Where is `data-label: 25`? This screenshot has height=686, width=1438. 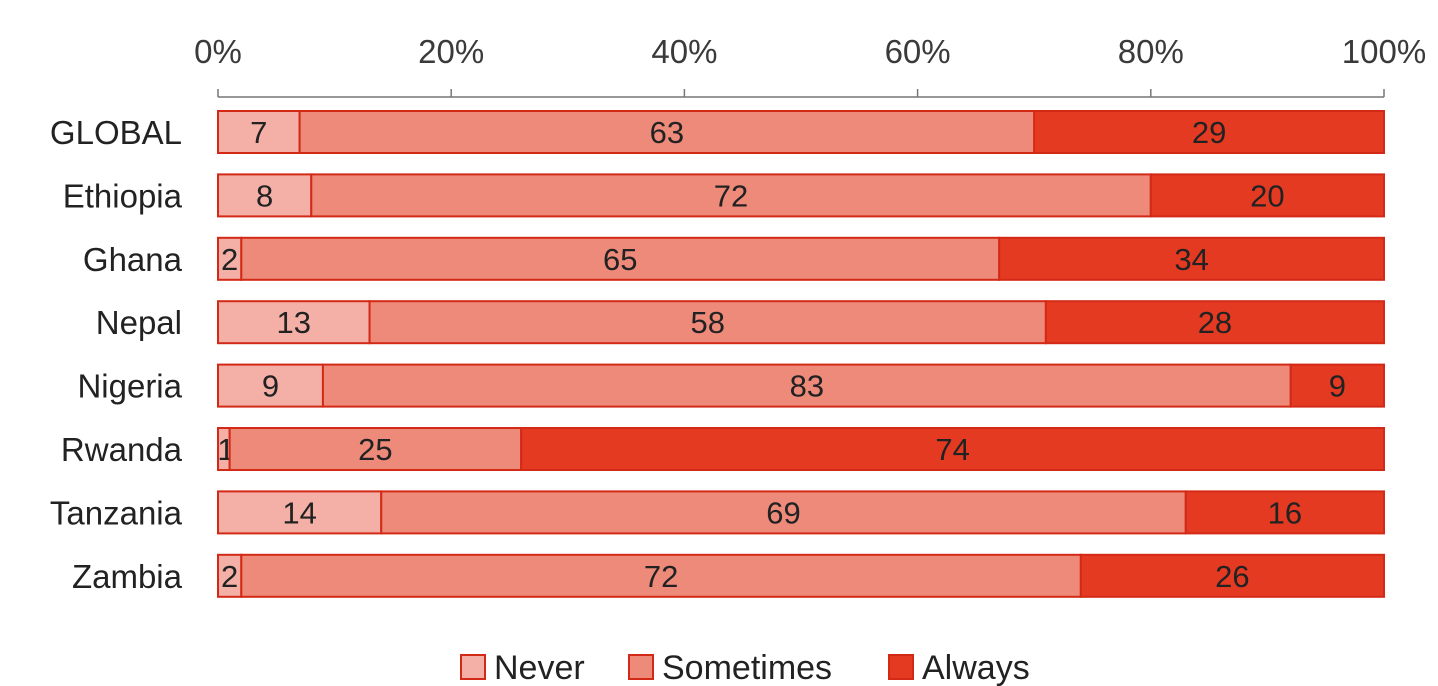 data-label: 25 is located at coordinates (375, 449).